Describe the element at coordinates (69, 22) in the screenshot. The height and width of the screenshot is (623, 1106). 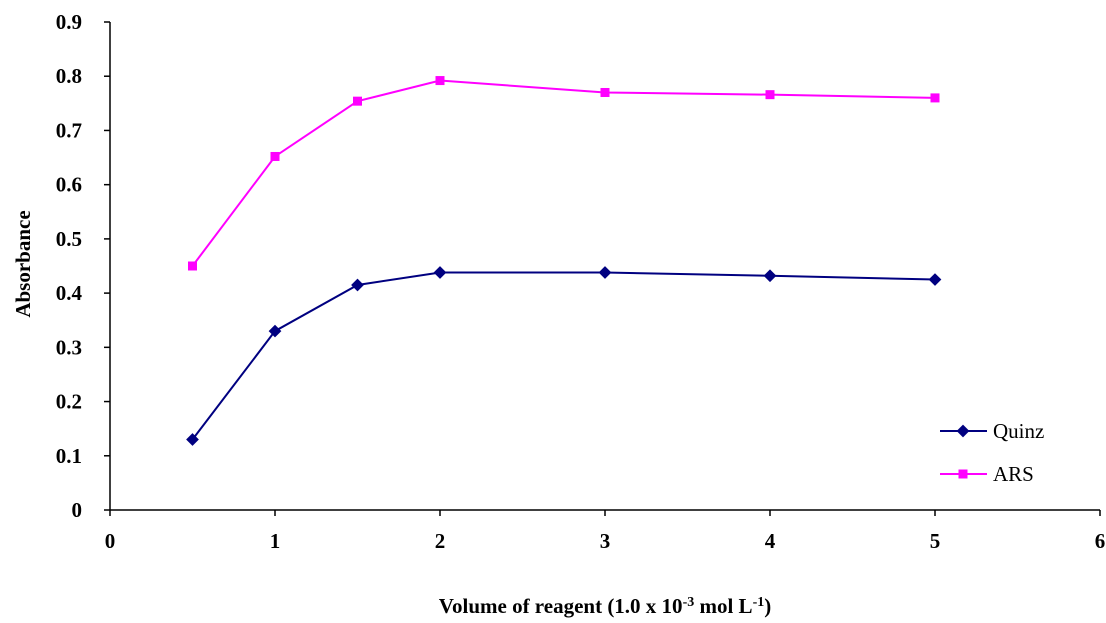
I see `y-tick-label: 0.9` at that location.